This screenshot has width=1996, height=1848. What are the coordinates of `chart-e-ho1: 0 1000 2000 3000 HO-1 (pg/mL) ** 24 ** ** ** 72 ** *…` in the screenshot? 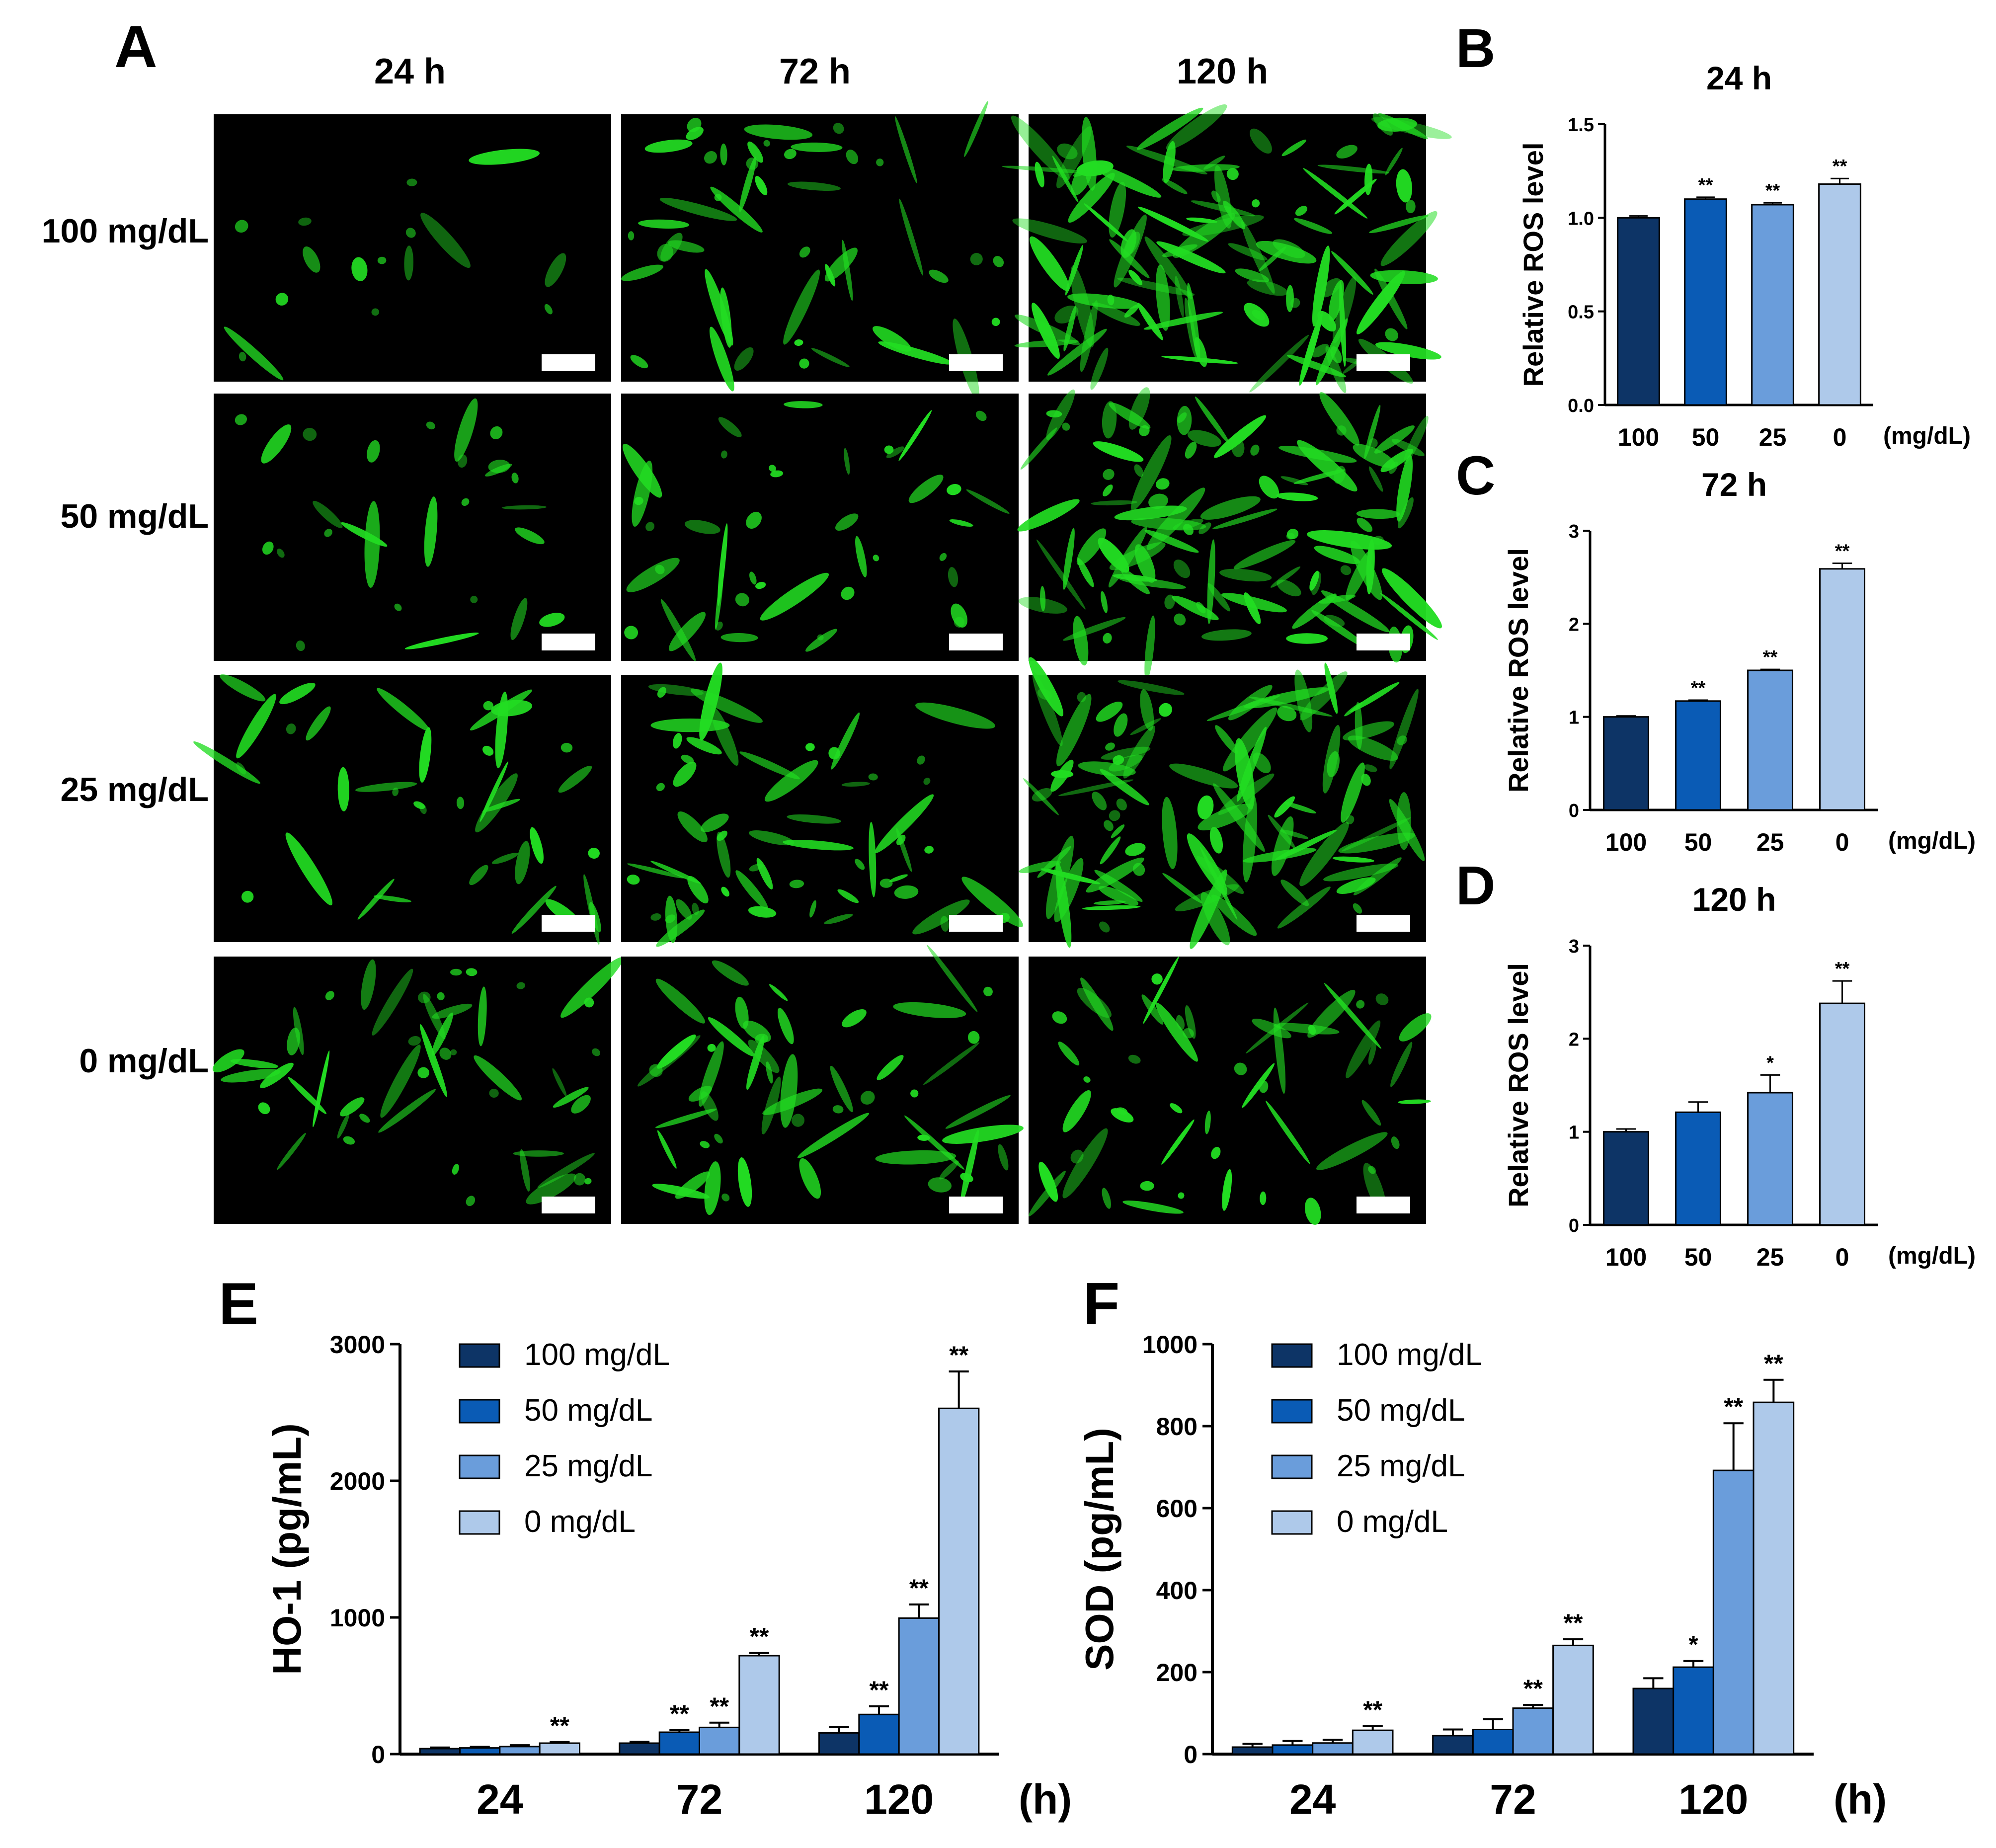 It's located at (668, 1577).